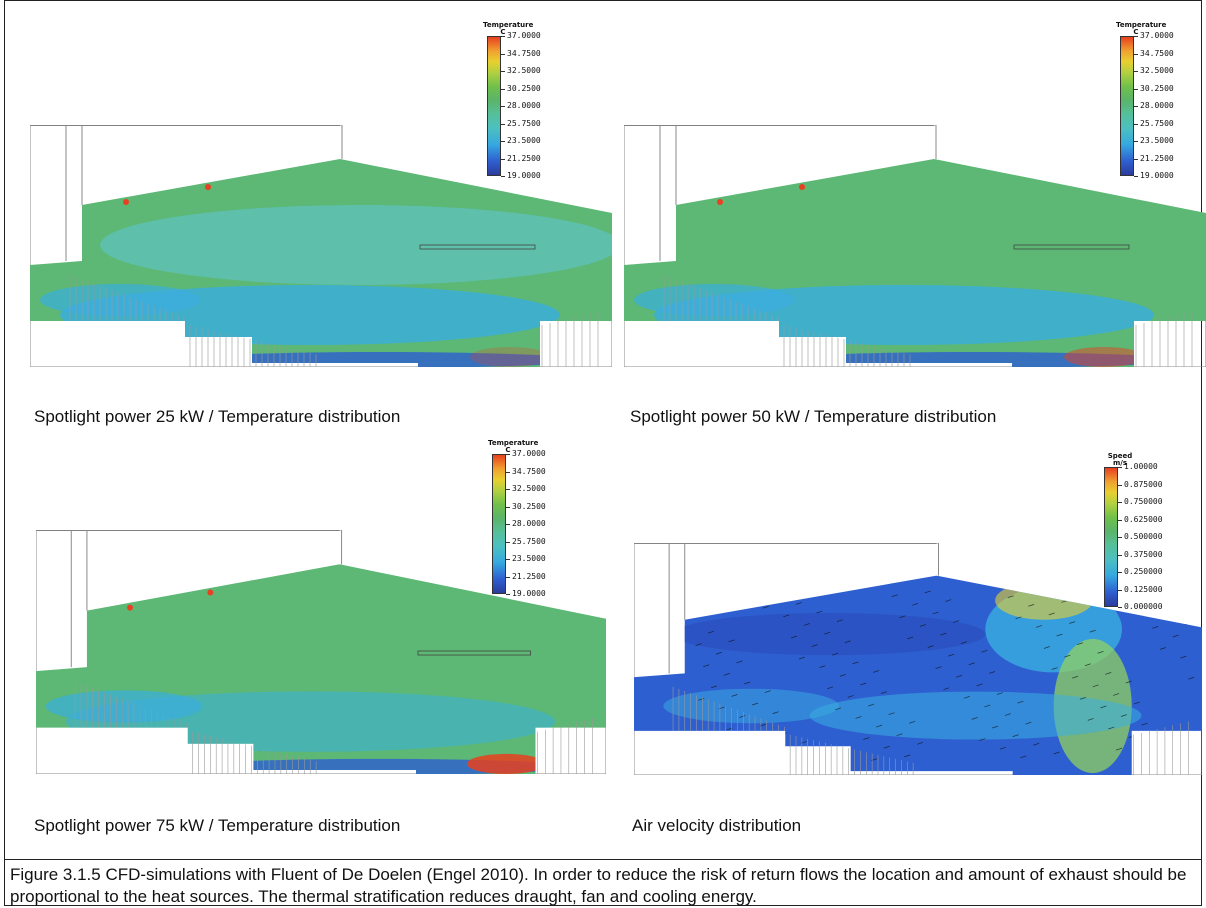 The height and width of the screenshot is (908, 1206). Describe the element at coordinates (785, 543) in the screenshot. I see `ceiling-line` at that location.